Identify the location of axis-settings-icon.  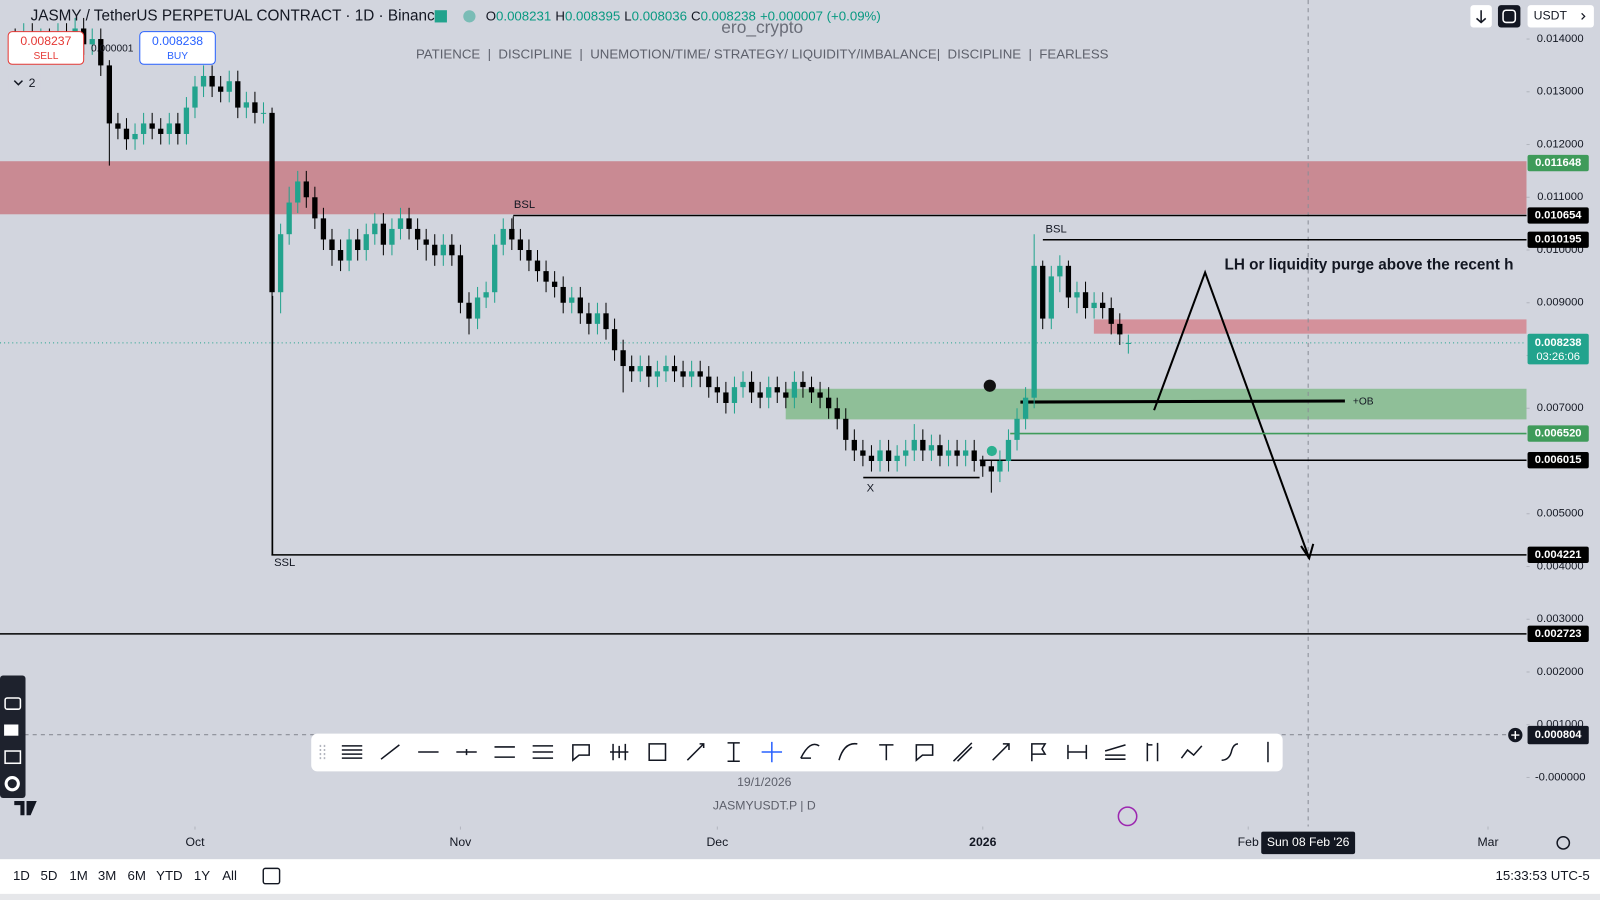
(1563, 842).